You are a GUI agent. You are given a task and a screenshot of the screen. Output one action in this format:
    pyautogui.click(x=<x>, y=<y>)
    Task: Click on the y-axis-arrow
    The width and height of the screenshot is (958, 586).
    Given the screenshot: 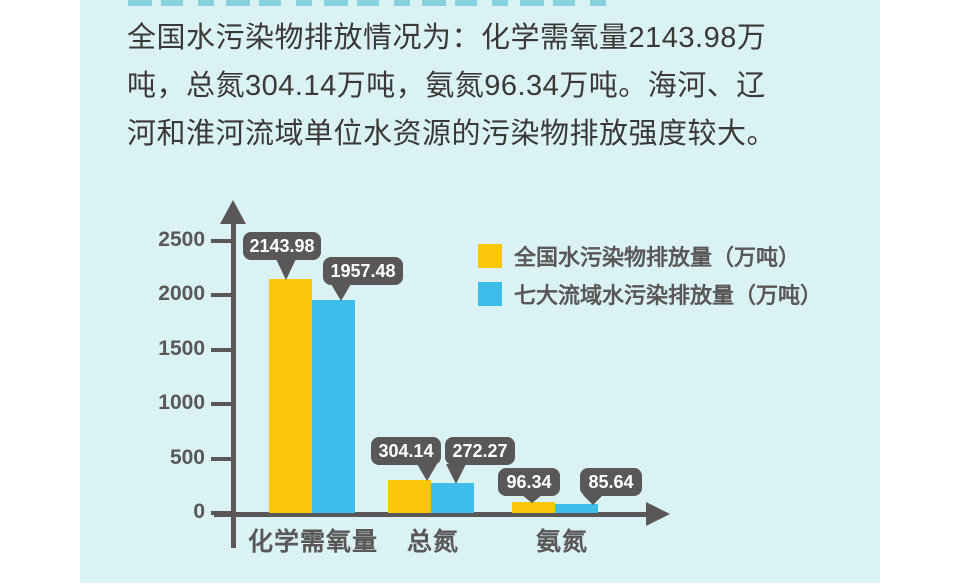 What is the action you would take?
    pyautogui.click(x=233, y=212)
    